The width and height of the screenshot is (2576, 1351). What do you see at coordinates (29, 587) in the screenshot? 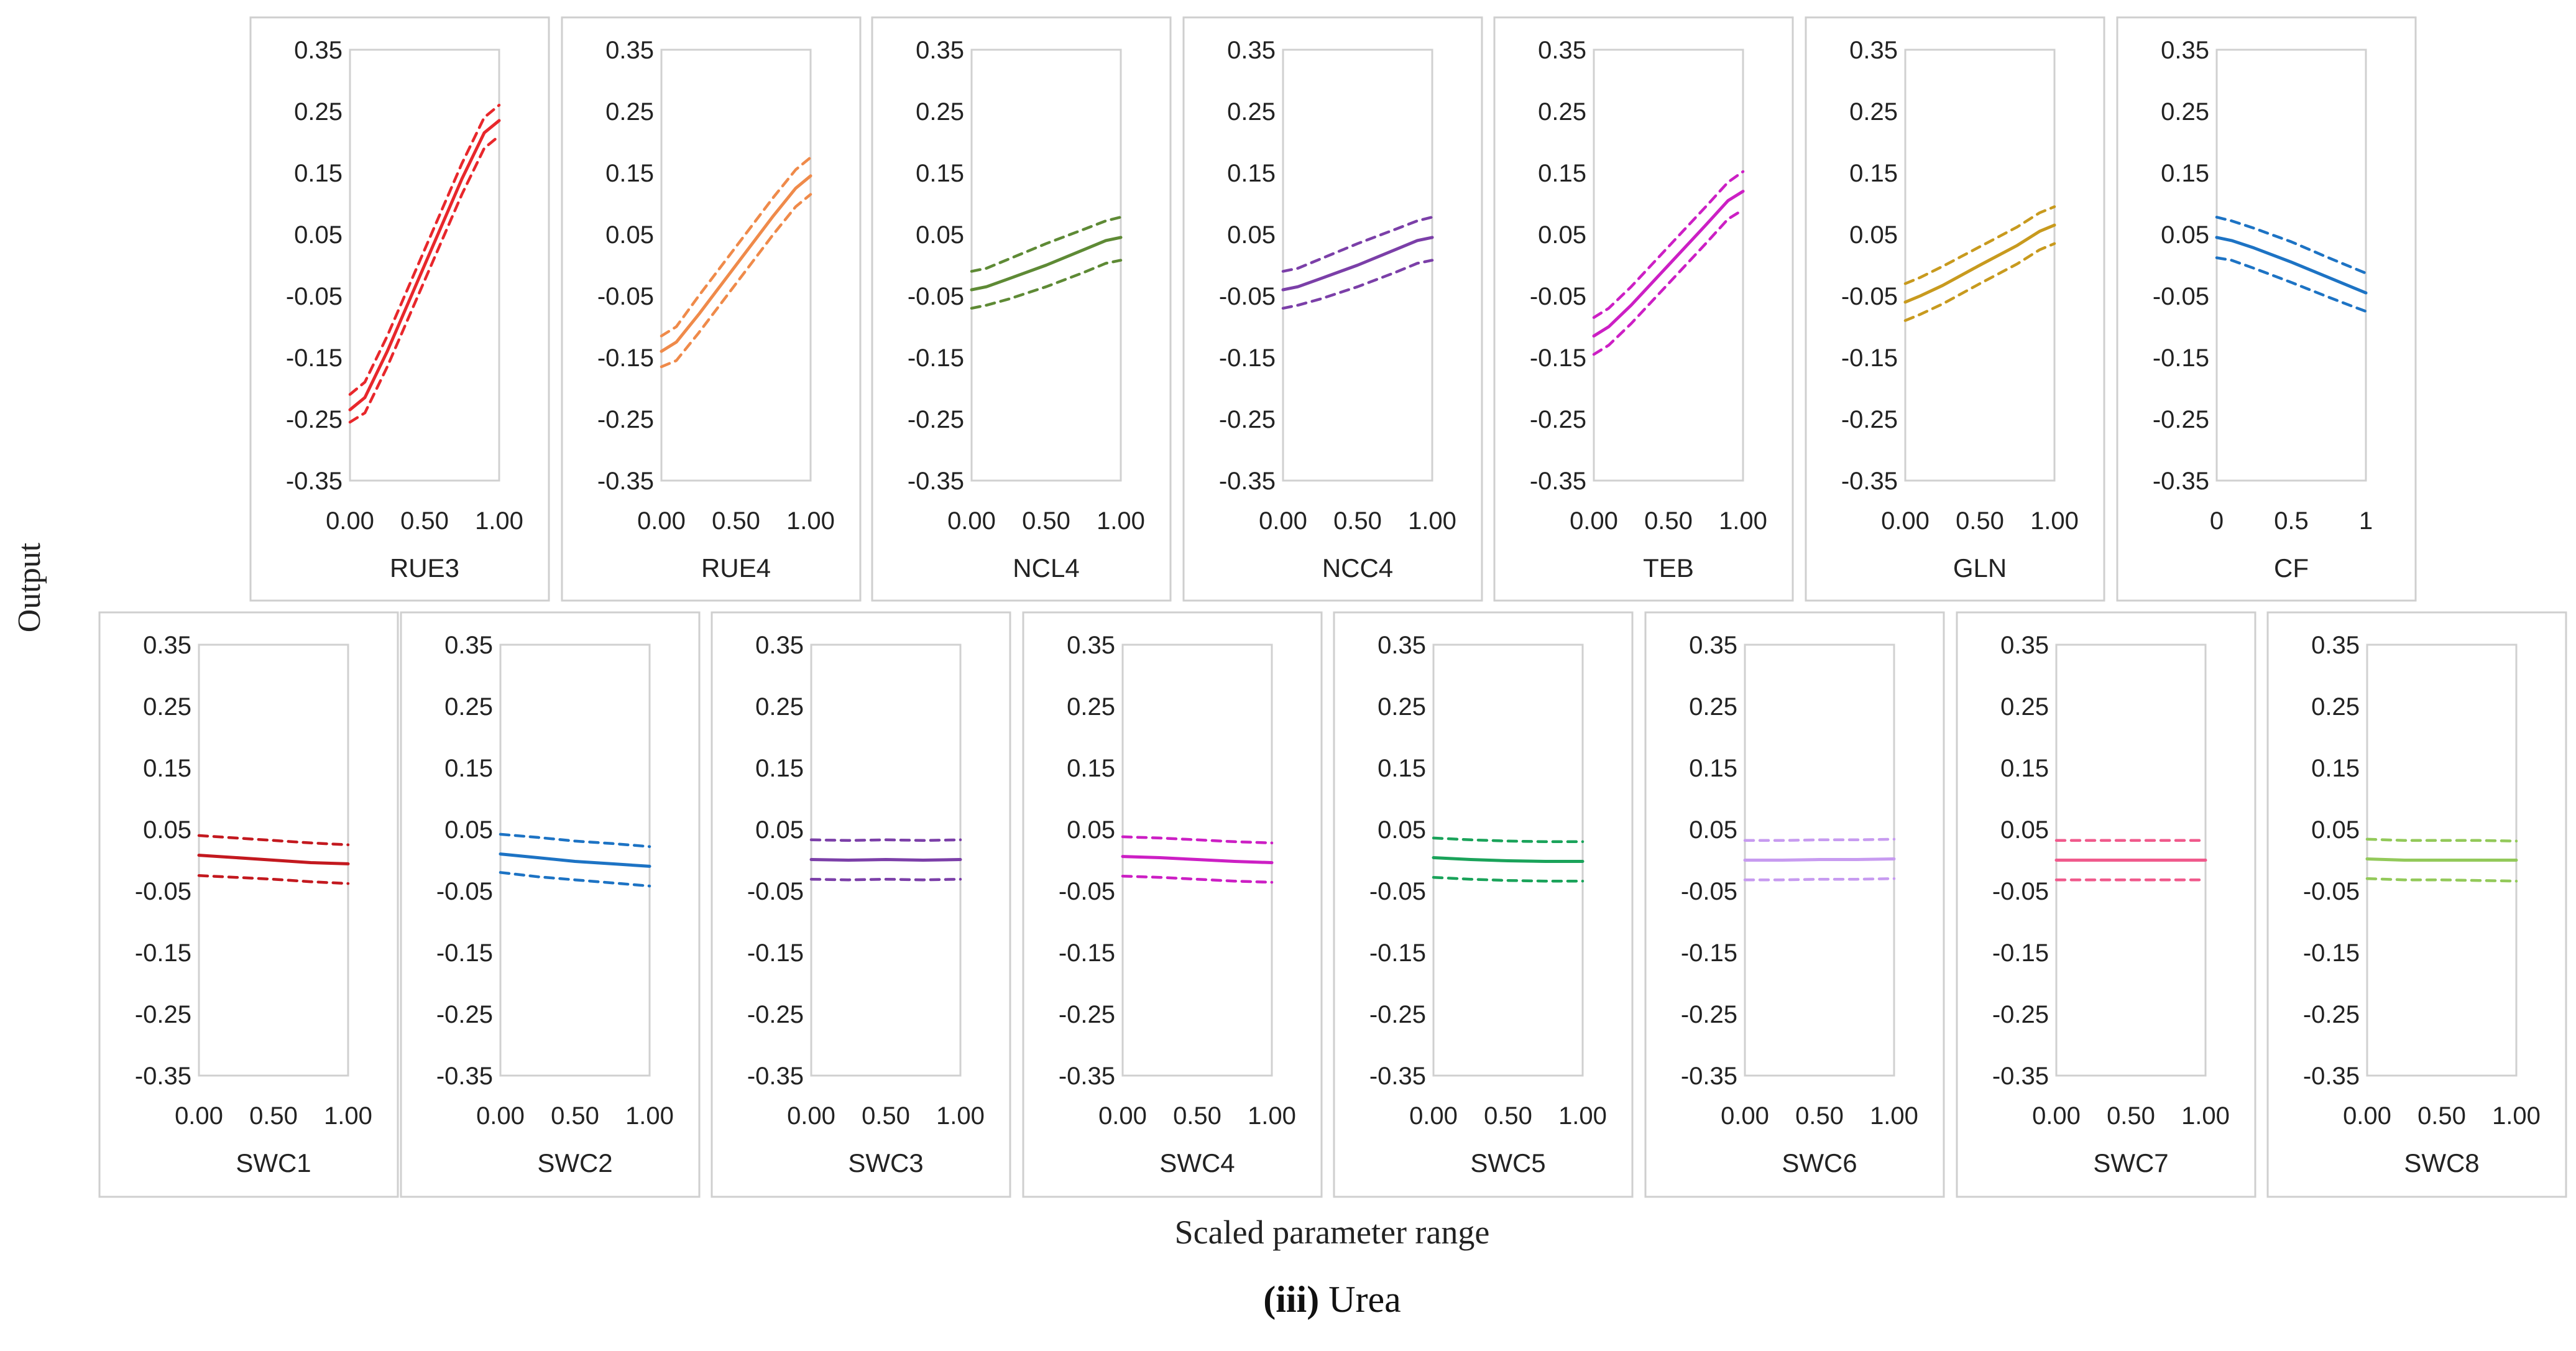
I see `y-axis-title: Output` at bounding box center [29, 587].